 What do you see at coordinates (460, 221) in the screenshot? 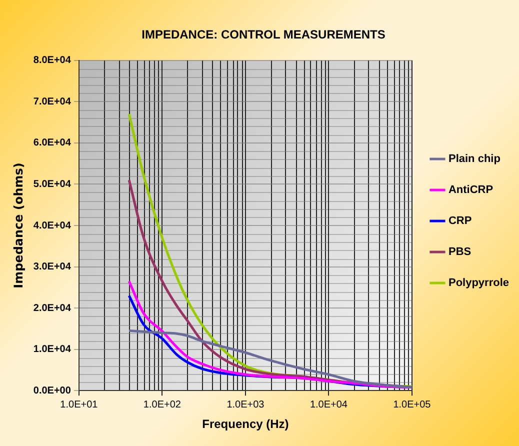
I see `legend-label: CRP` at bounding box center [460, 221].